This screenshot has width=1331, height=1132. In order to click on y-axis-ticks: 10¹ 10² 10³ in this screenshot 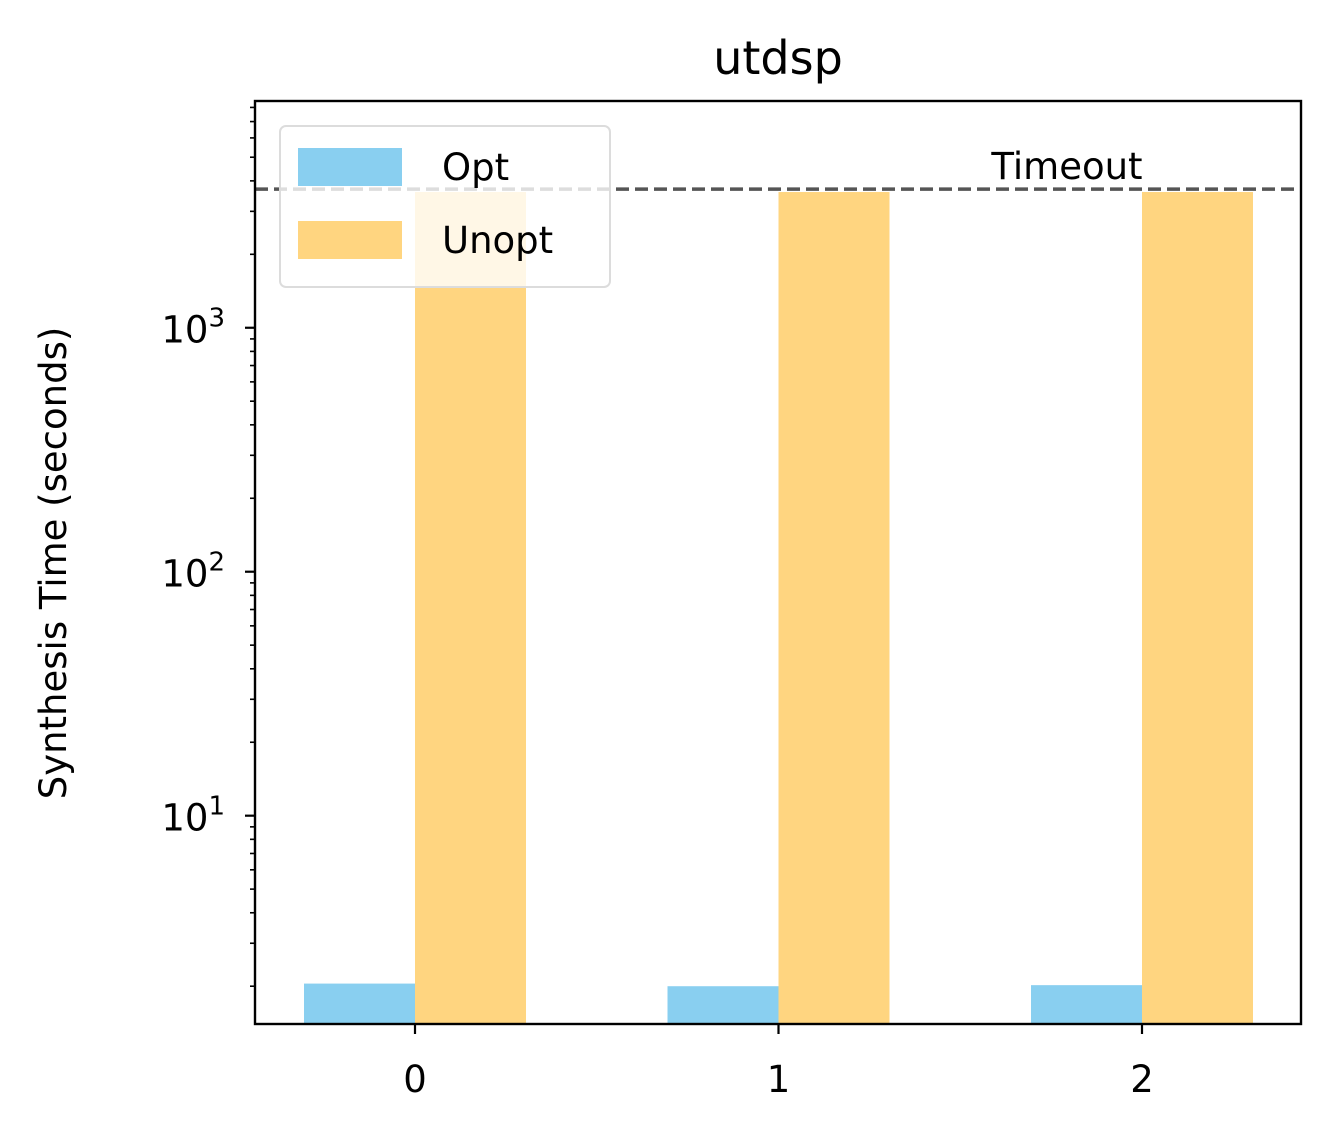, I will do `click(208, 547)`.